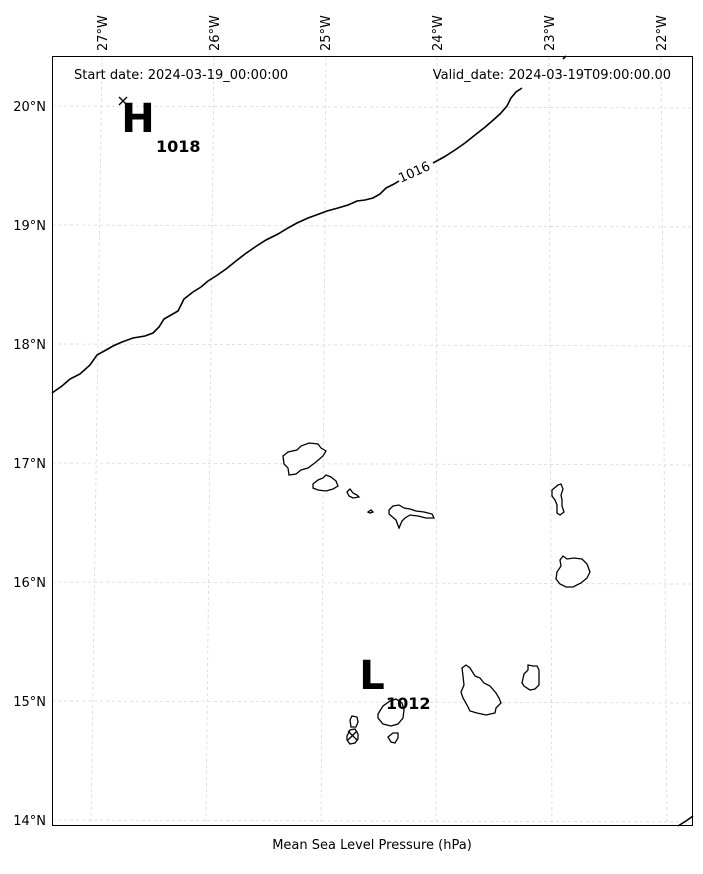  What do you see at coordinates (436, 441) in the screenshot?
I see `meridian-24w` at bounding box center [436, 441].